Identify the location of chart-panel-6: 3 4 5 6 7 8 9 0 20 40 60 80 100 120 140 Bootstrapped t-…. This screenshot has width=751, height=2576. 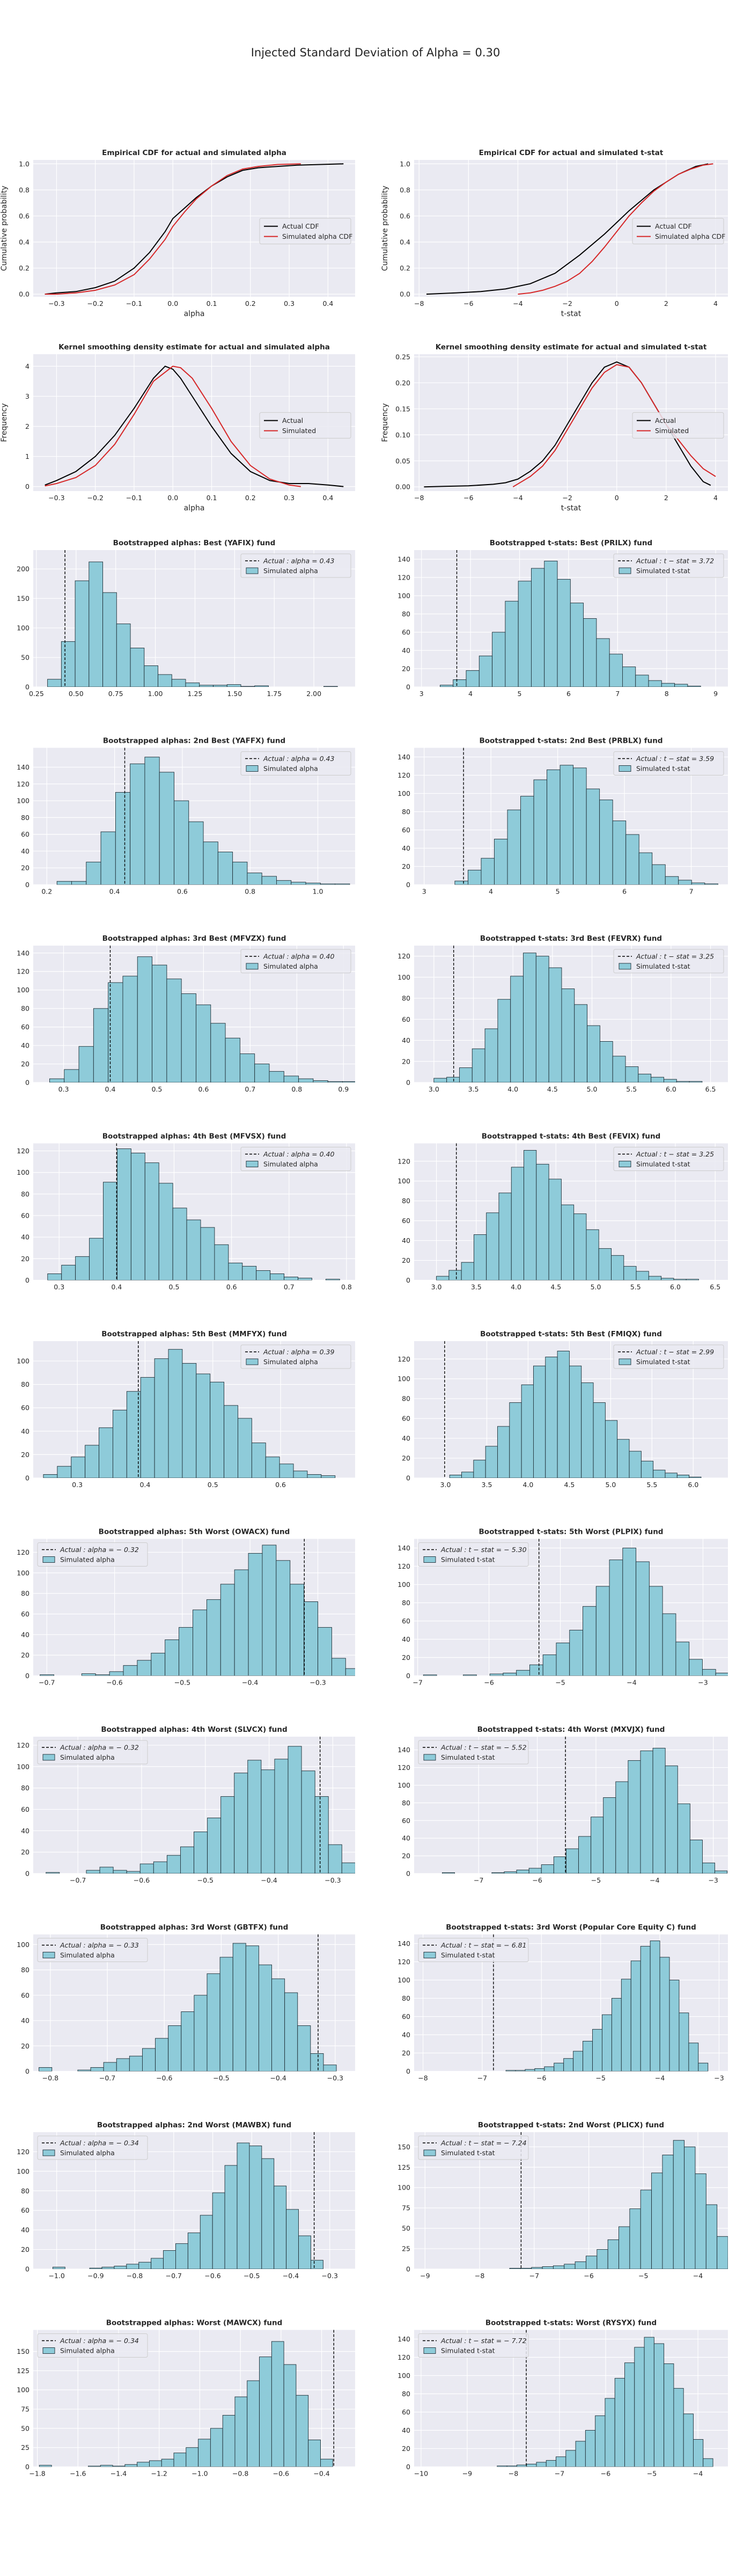
(562, 618).